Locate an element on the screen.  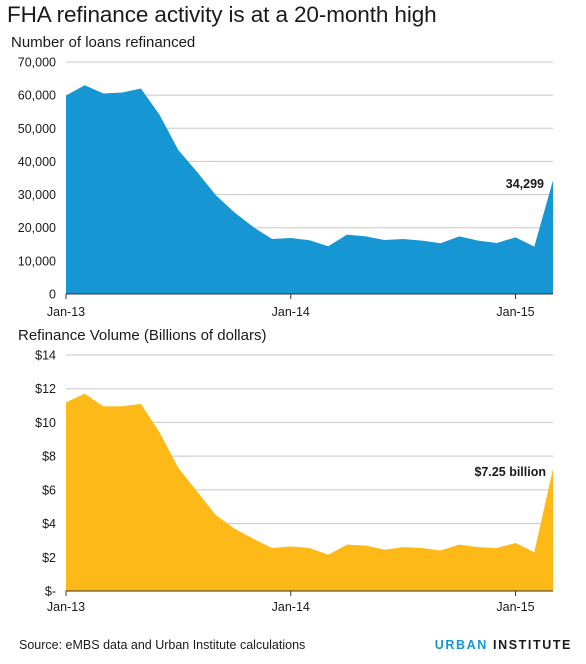
loans-x-tick-label: Jan-13 is located at coordinates (66, 312).